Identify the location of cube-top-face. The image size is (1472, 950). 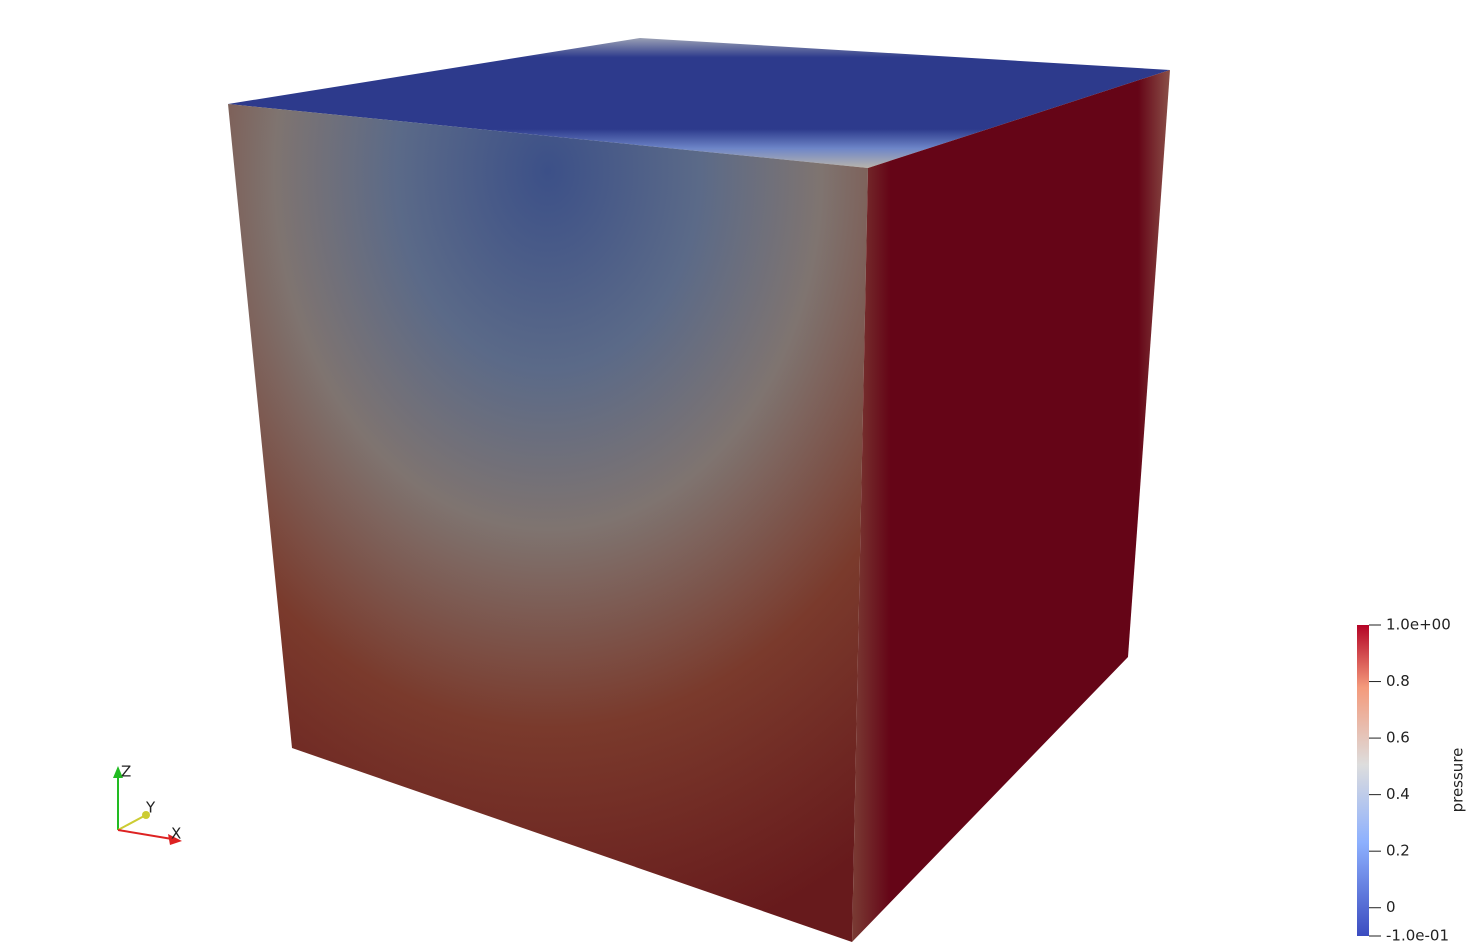
(699, 103).